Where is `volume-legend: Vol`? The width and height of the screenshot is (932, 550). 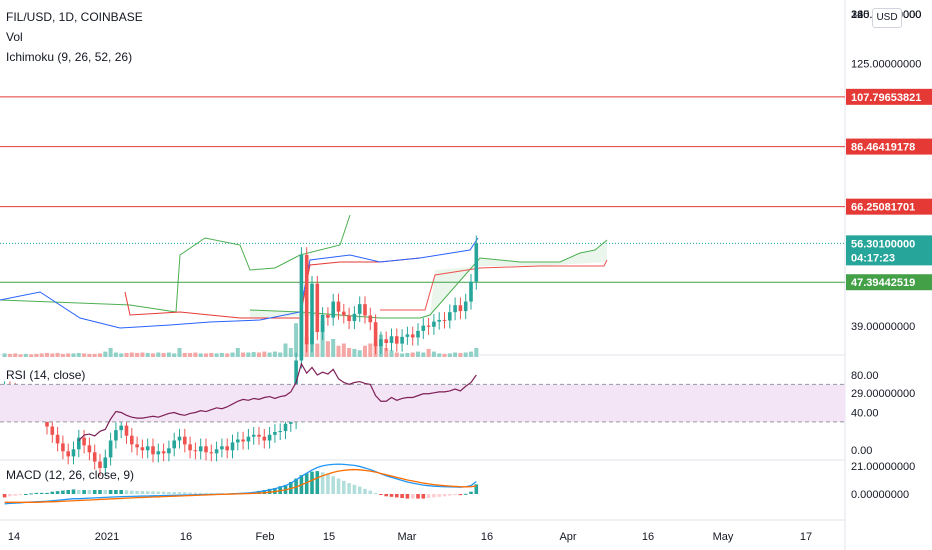
volume-legend: Vol is located at coordinates (14, 37).